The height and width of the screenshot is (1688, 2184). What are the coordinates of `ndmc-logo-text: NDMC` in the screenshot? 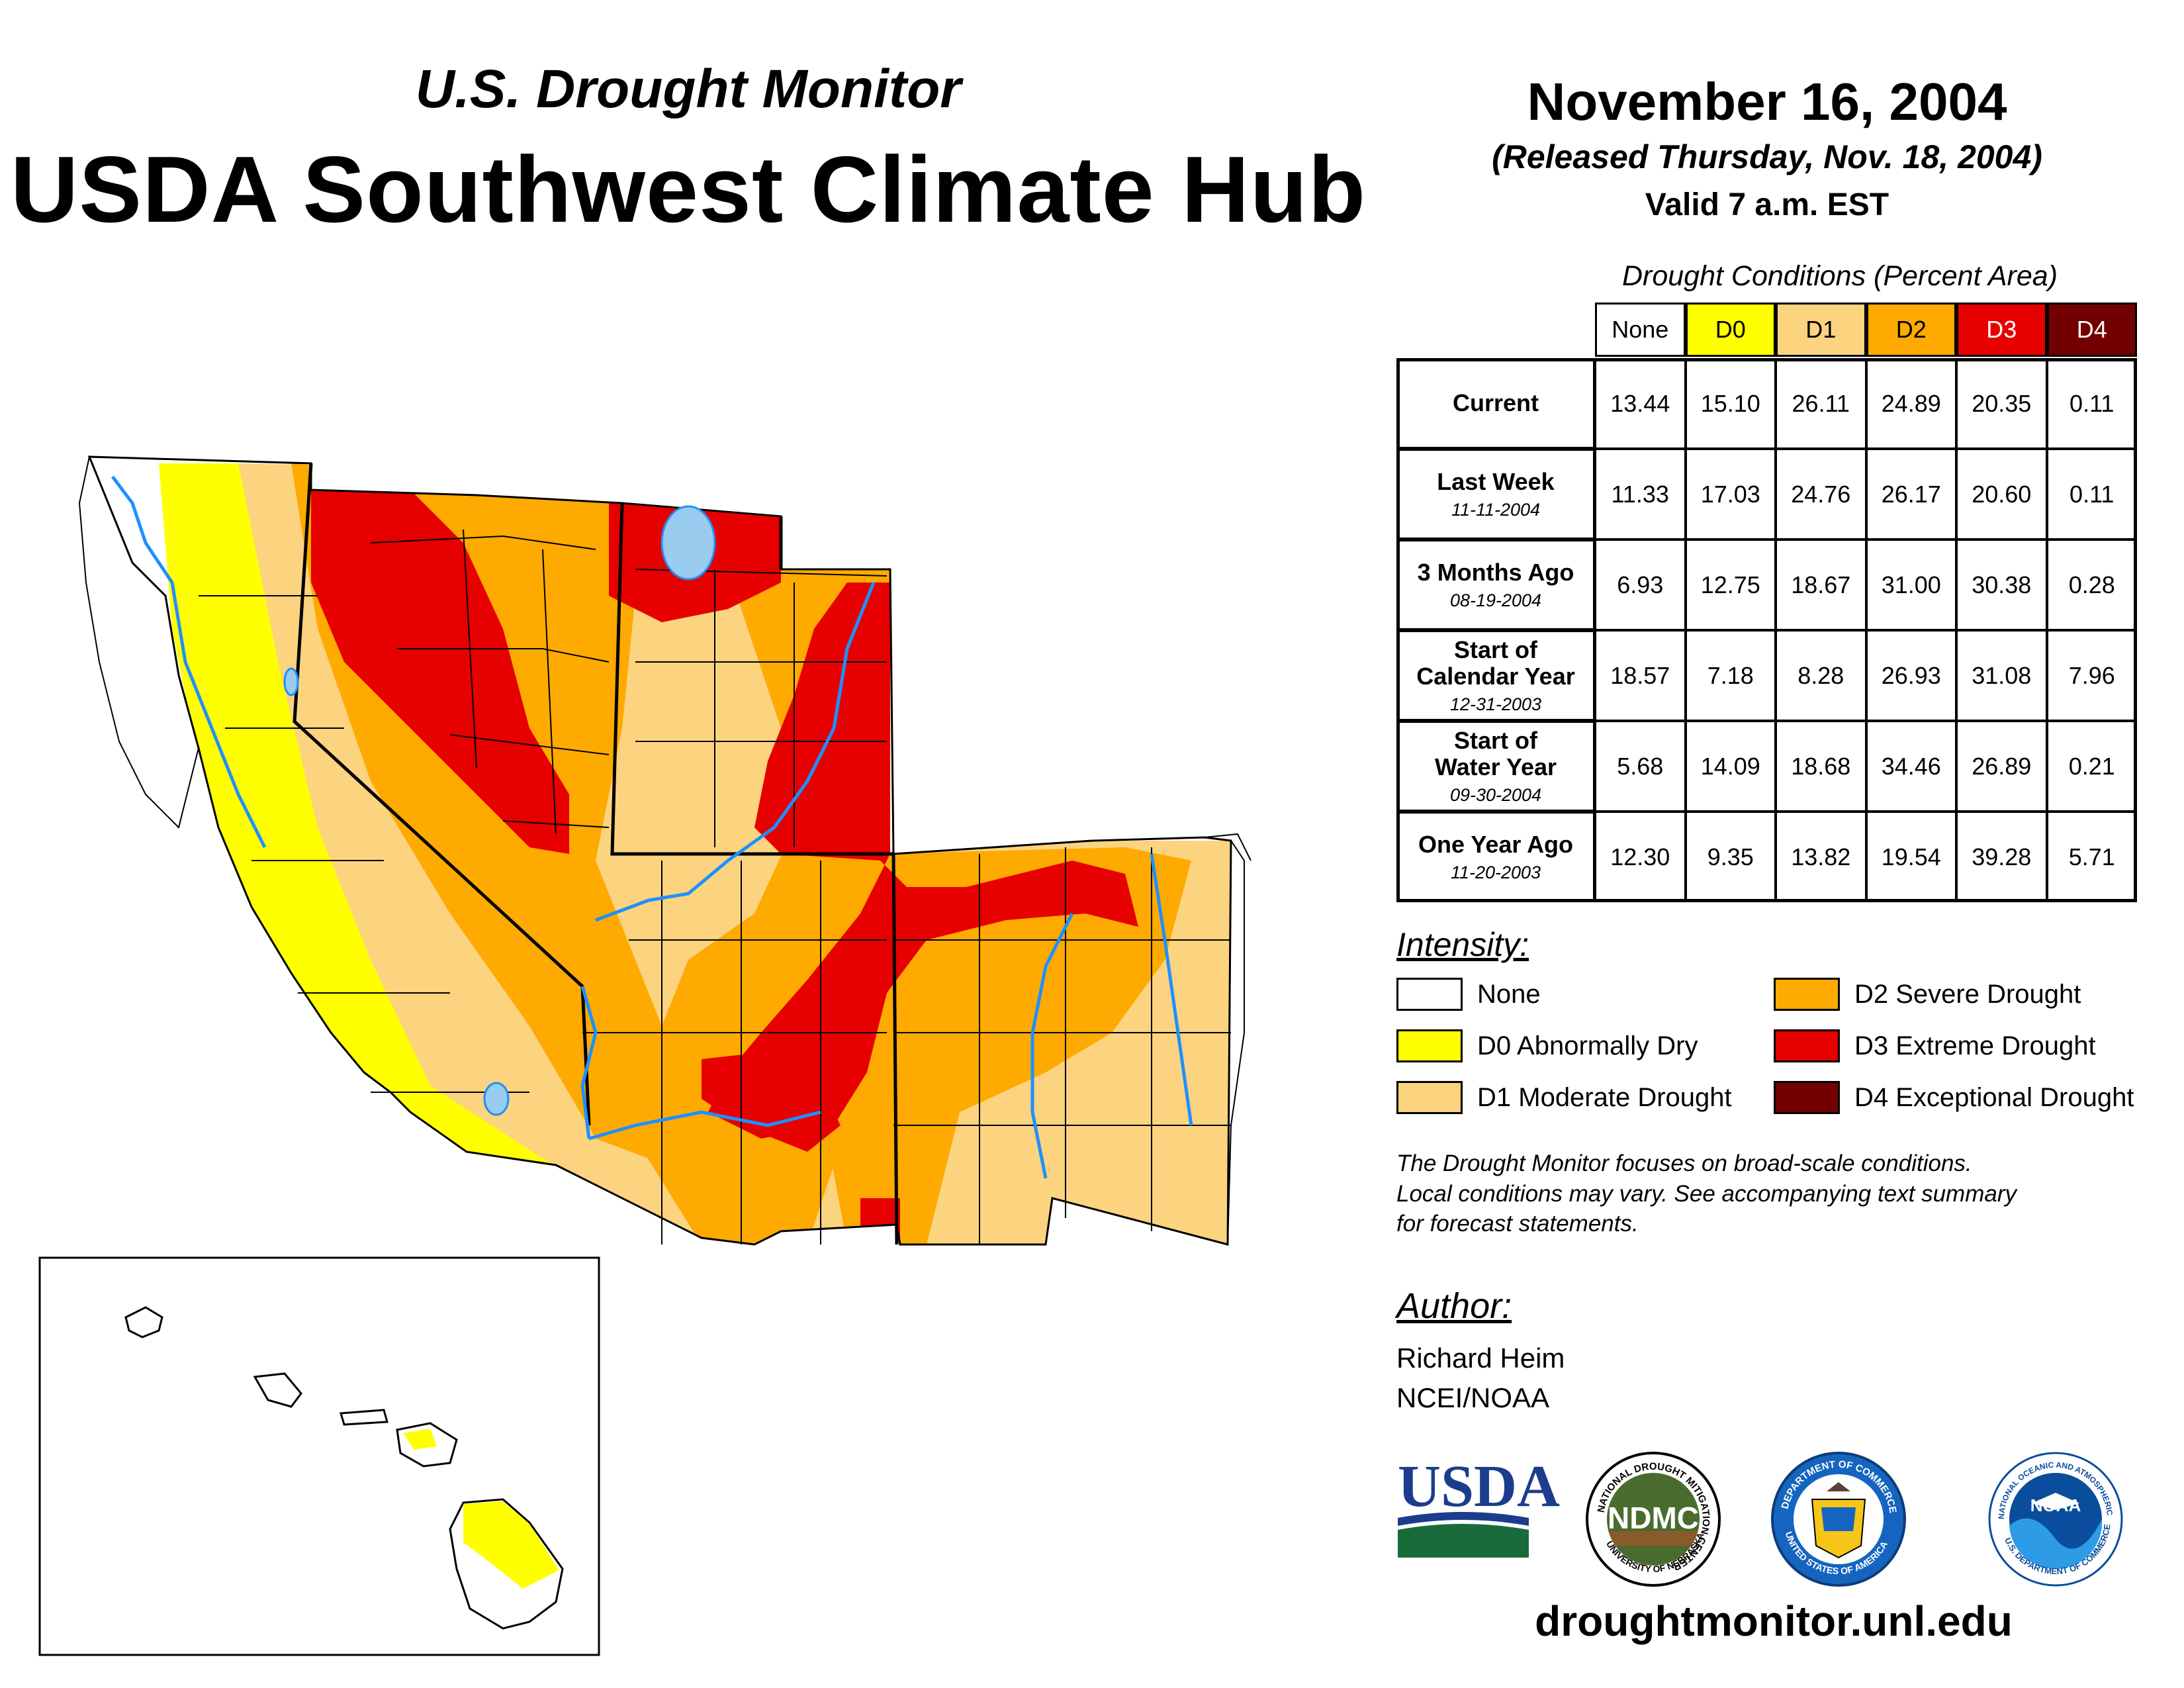 It's located at (1653, 1518).